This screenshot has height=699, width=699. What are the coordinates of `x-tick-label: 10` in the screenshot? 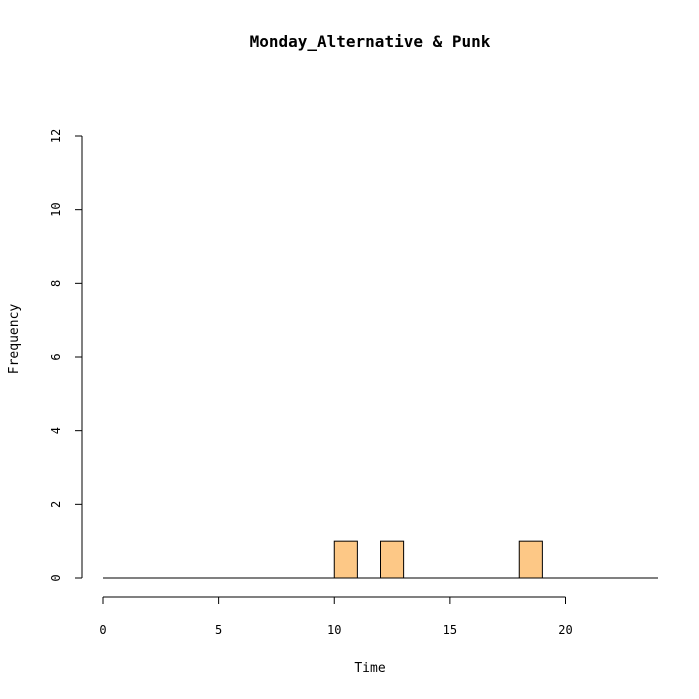 It's located at (334, 630).